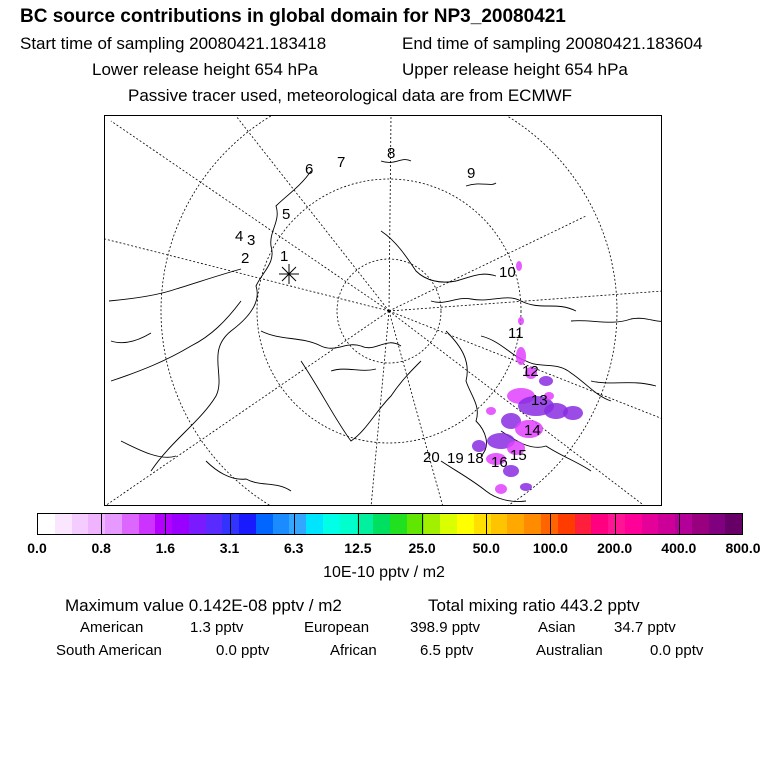  I want to click on colorbar-tick-label: 25.0, so click(422, 548).